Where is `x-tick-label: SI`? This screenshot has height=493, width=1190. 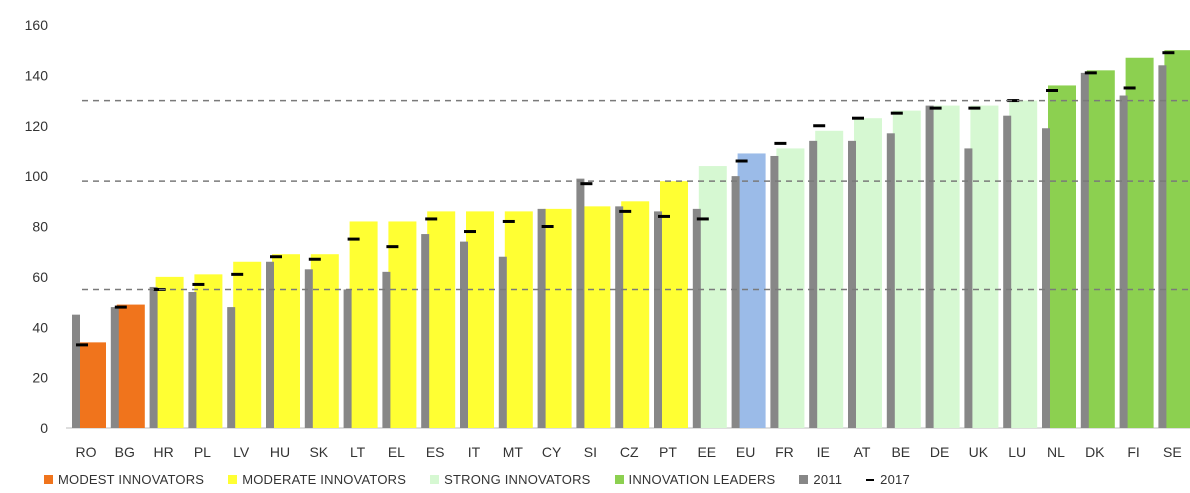
x-tick-label: SI is located at coordinates (590, 452).